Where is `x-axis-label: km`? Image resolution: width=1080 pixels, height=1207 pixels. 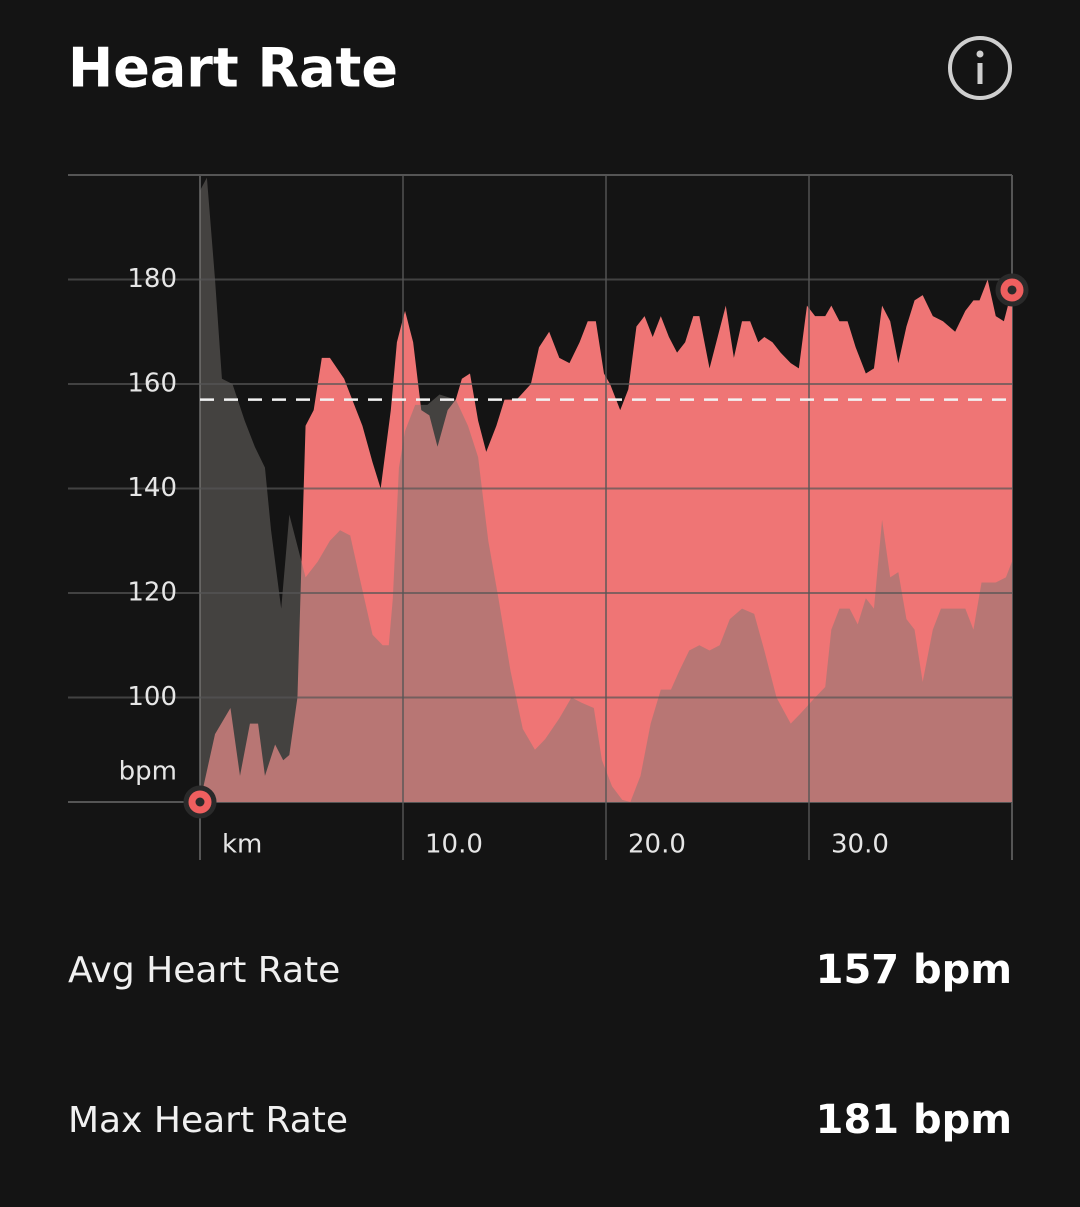
x-axis-label: km is located at coordinates (242, 845).